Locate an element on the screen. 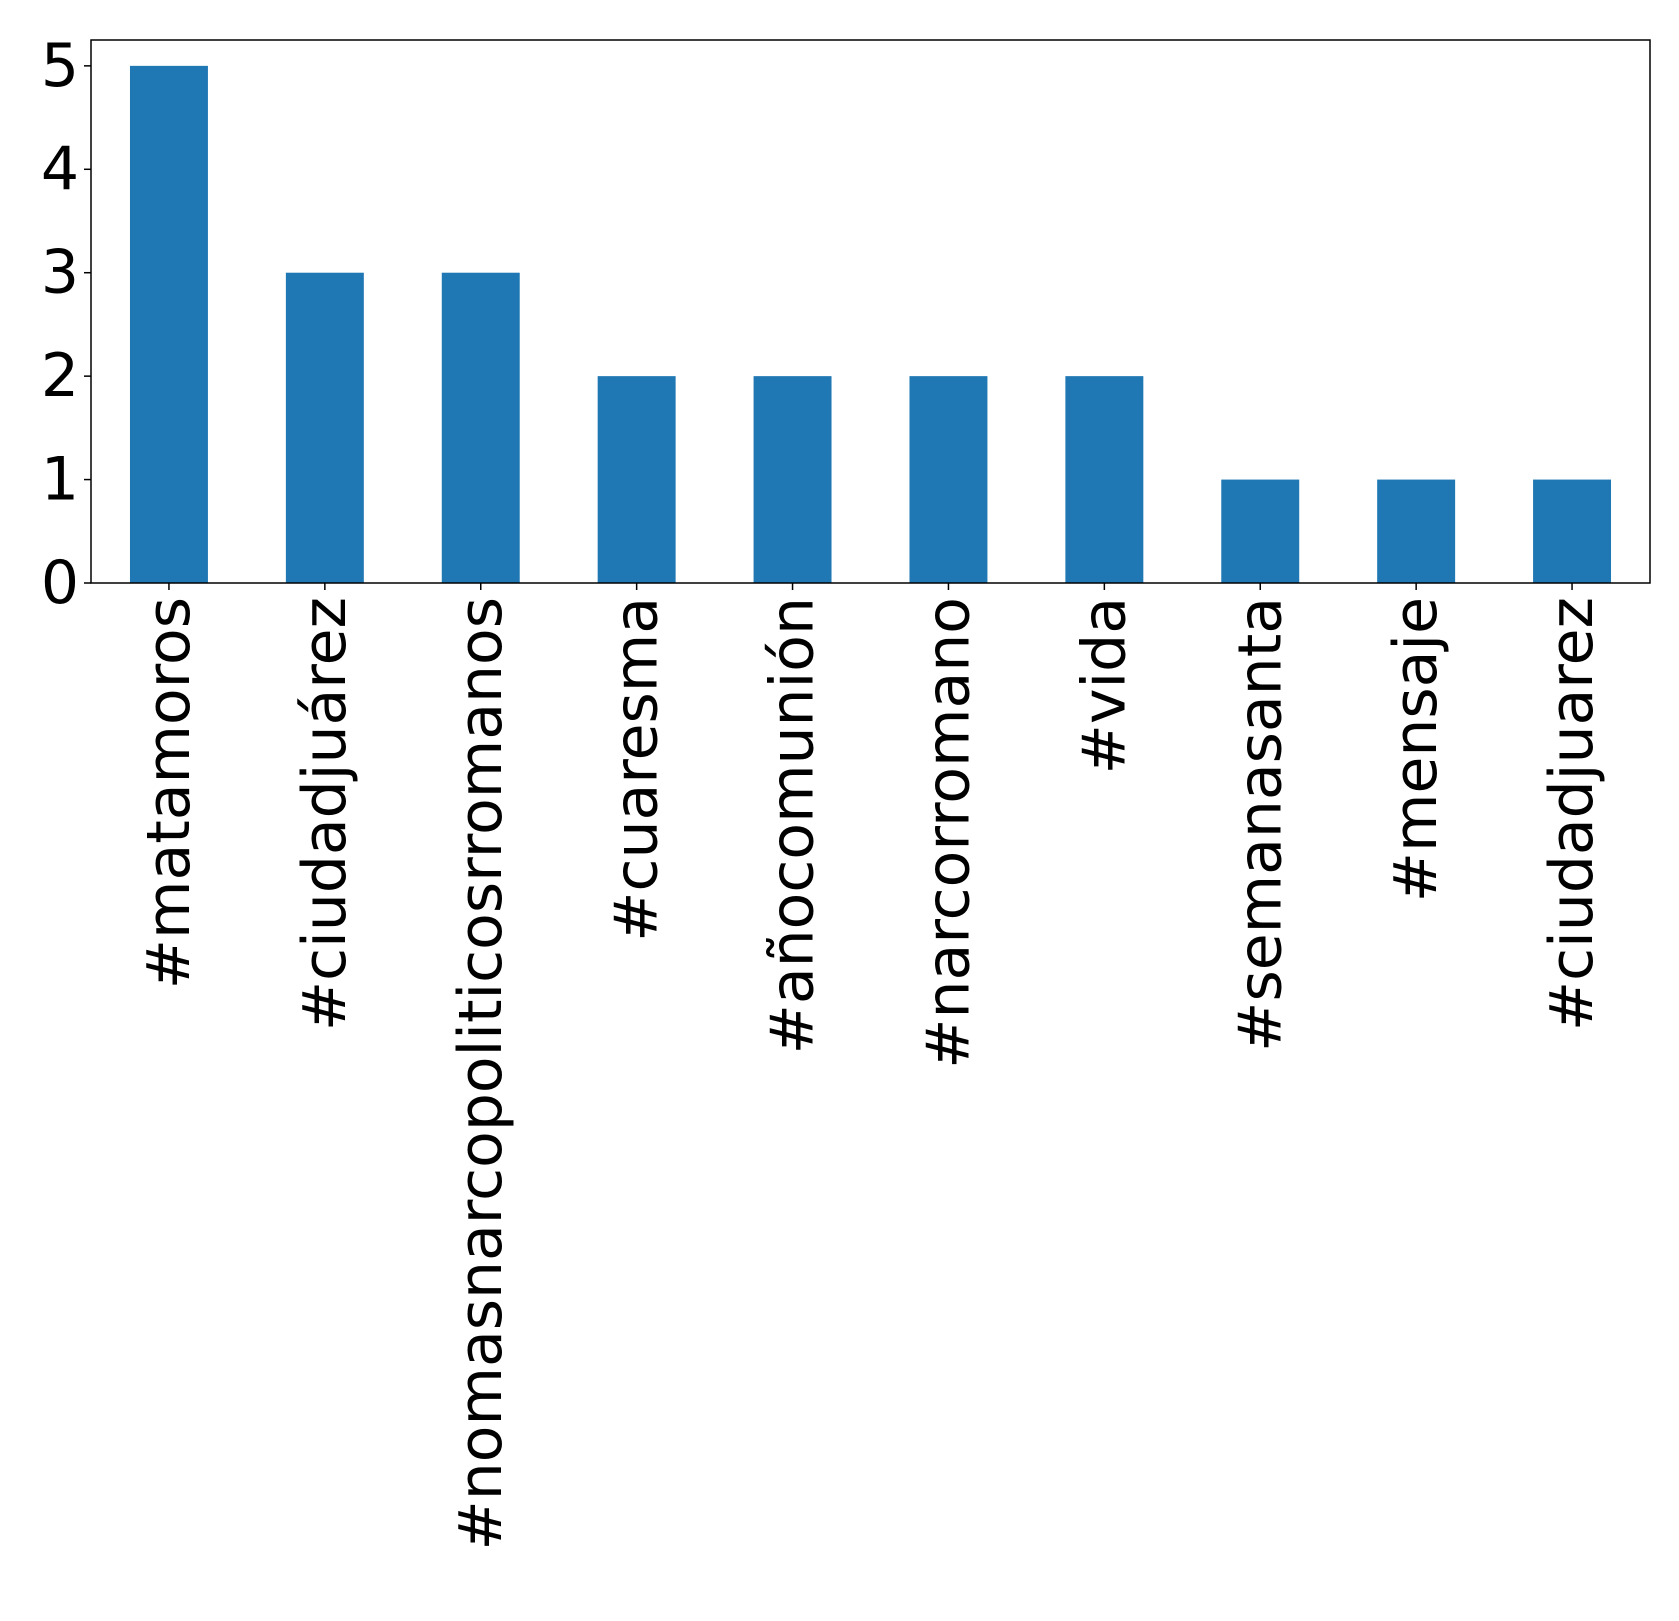 This screenshot has height=1621, width=1679. y-tick-label: 1 is located at coordinates (60, 480).